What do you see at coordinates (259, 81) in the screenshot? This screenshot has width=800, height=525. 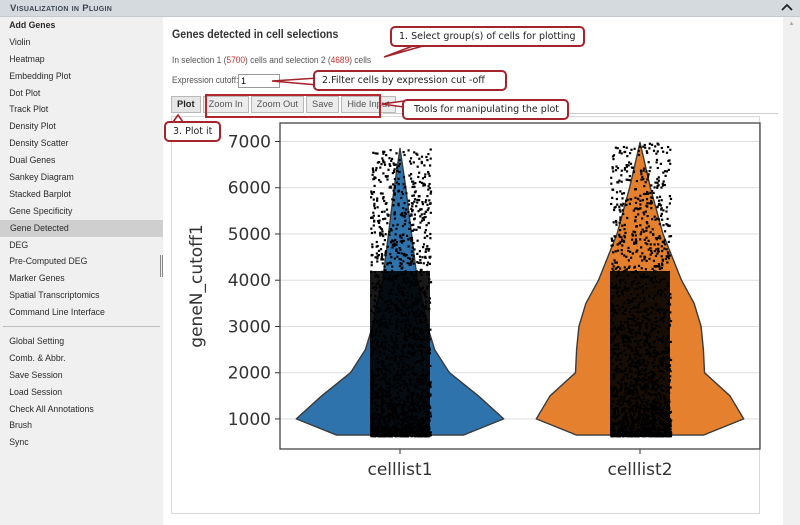 I see `expression-cutoff-input` at bounding box center [259, 81].